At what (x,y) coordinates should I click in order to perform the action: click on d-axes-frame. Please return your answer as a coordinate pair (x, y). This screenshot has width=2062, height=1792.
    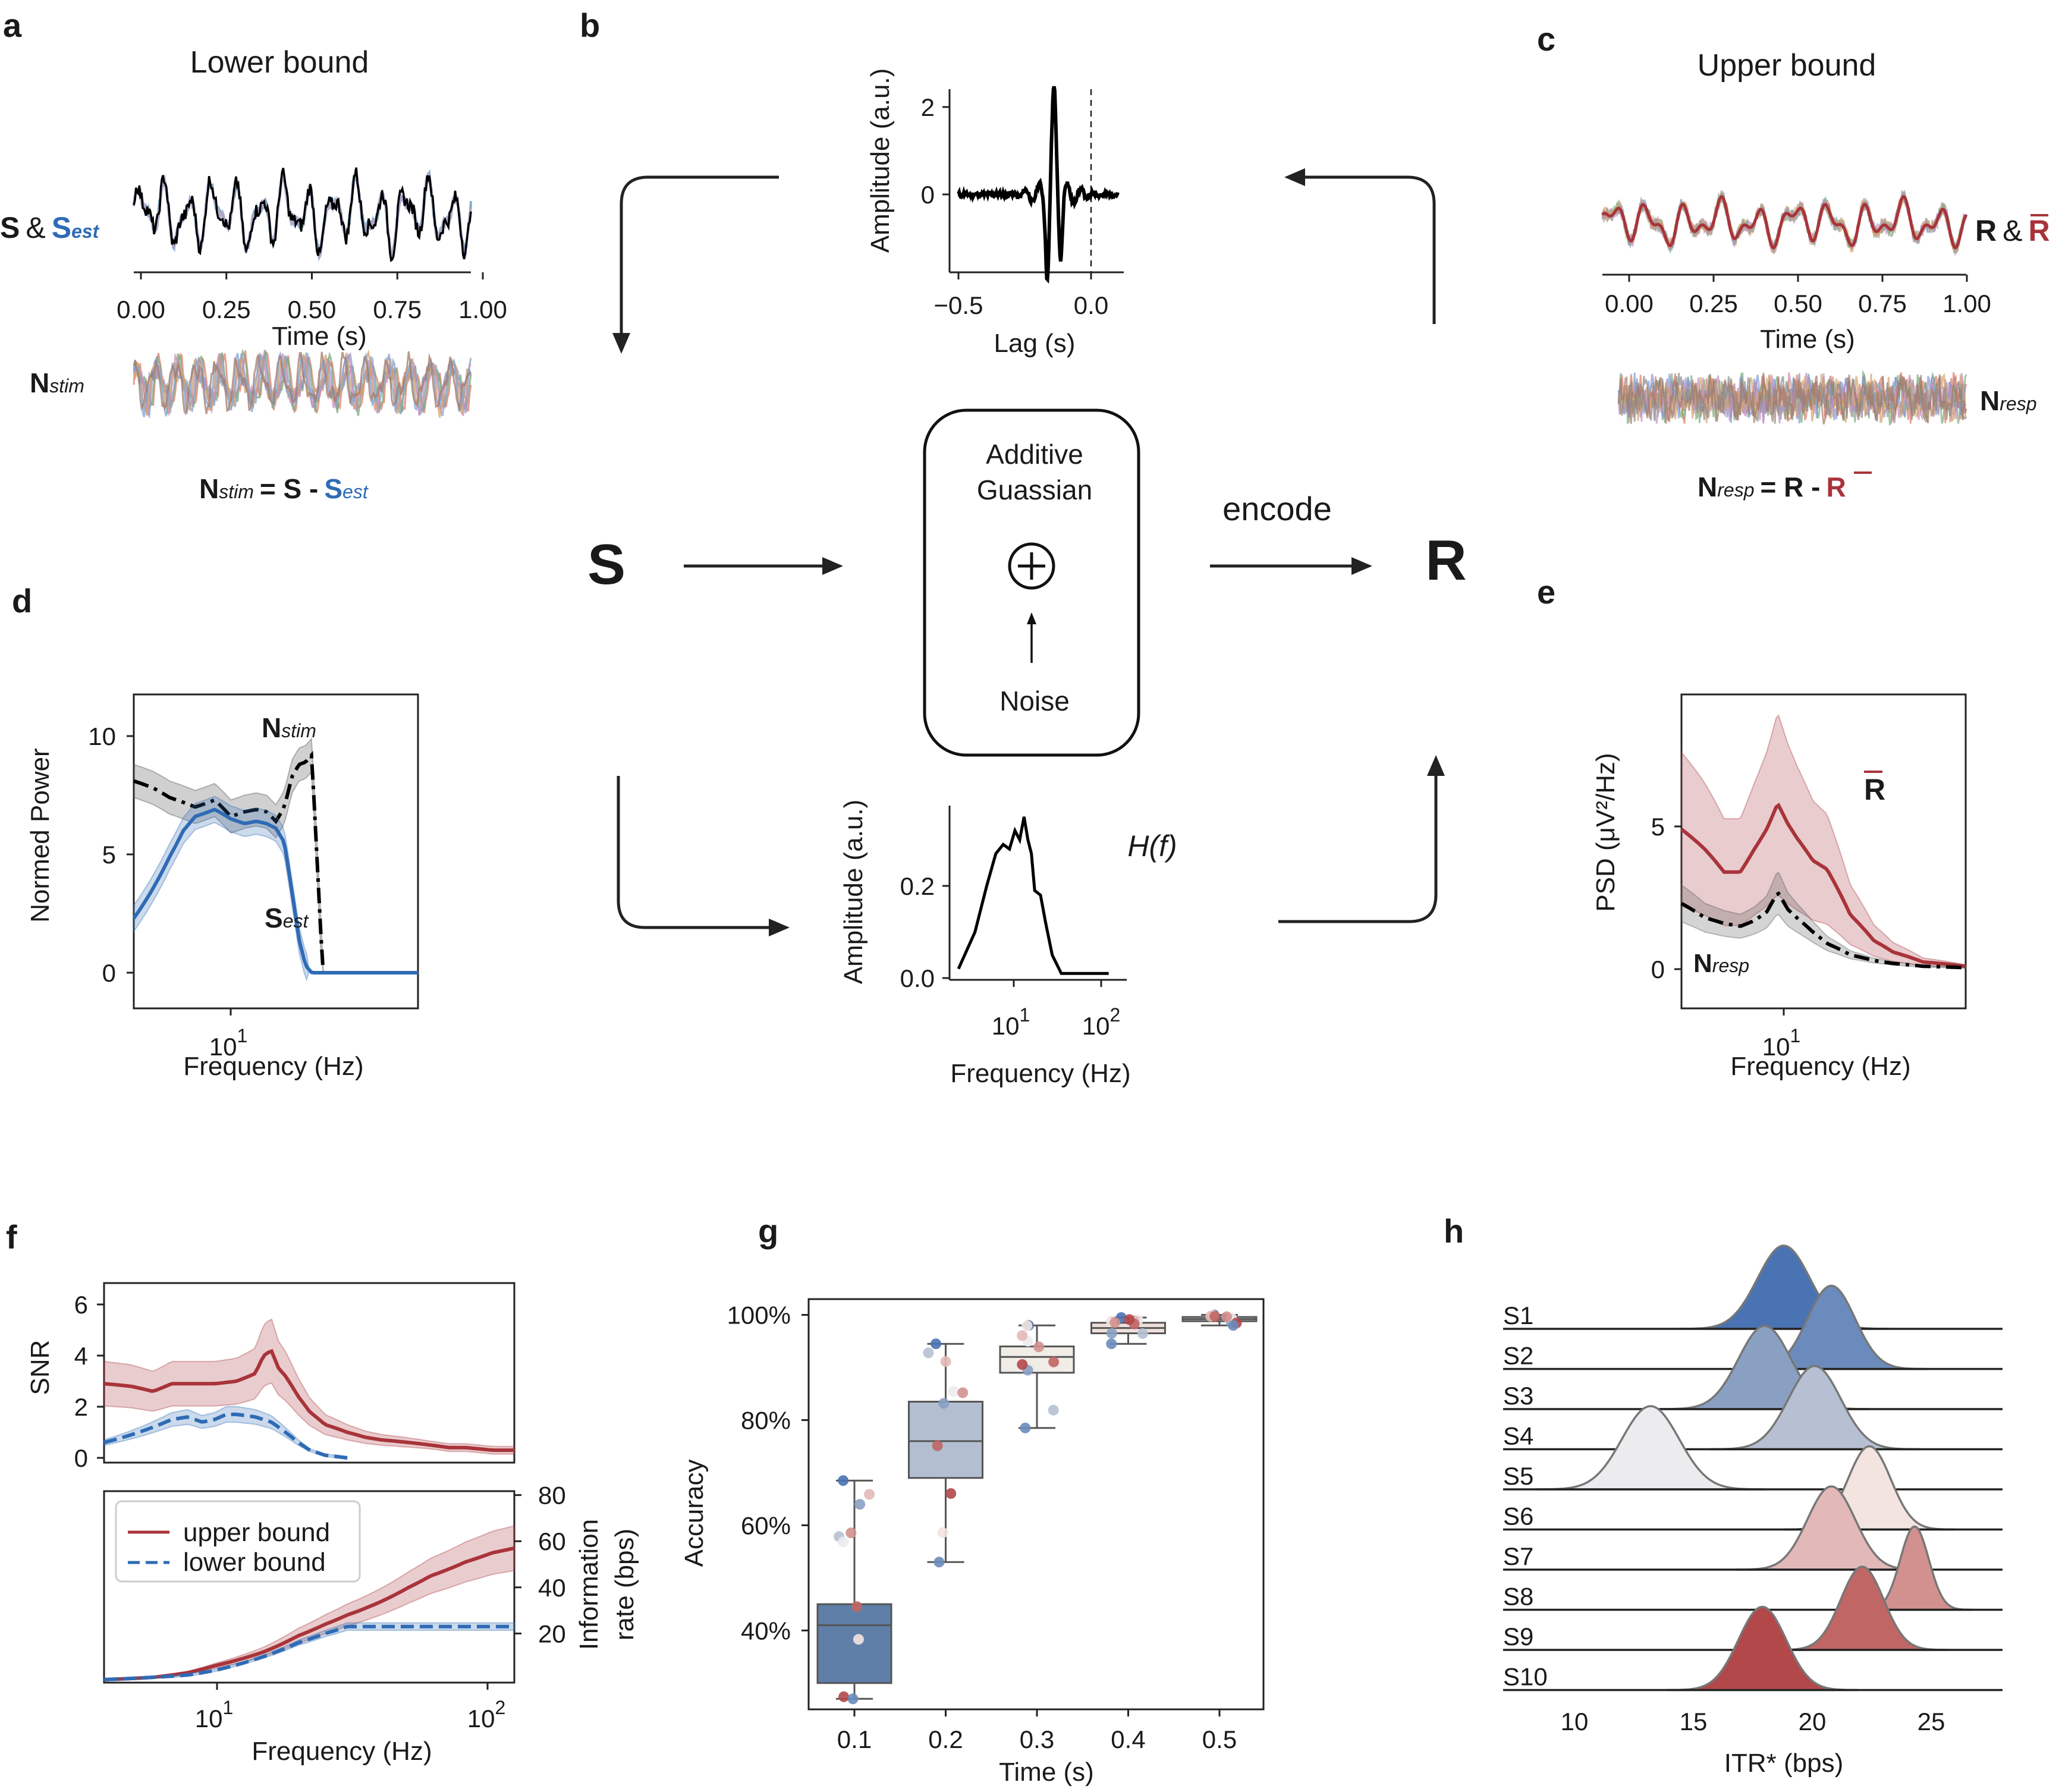
    Looking at the image, I should click on (276, 851).